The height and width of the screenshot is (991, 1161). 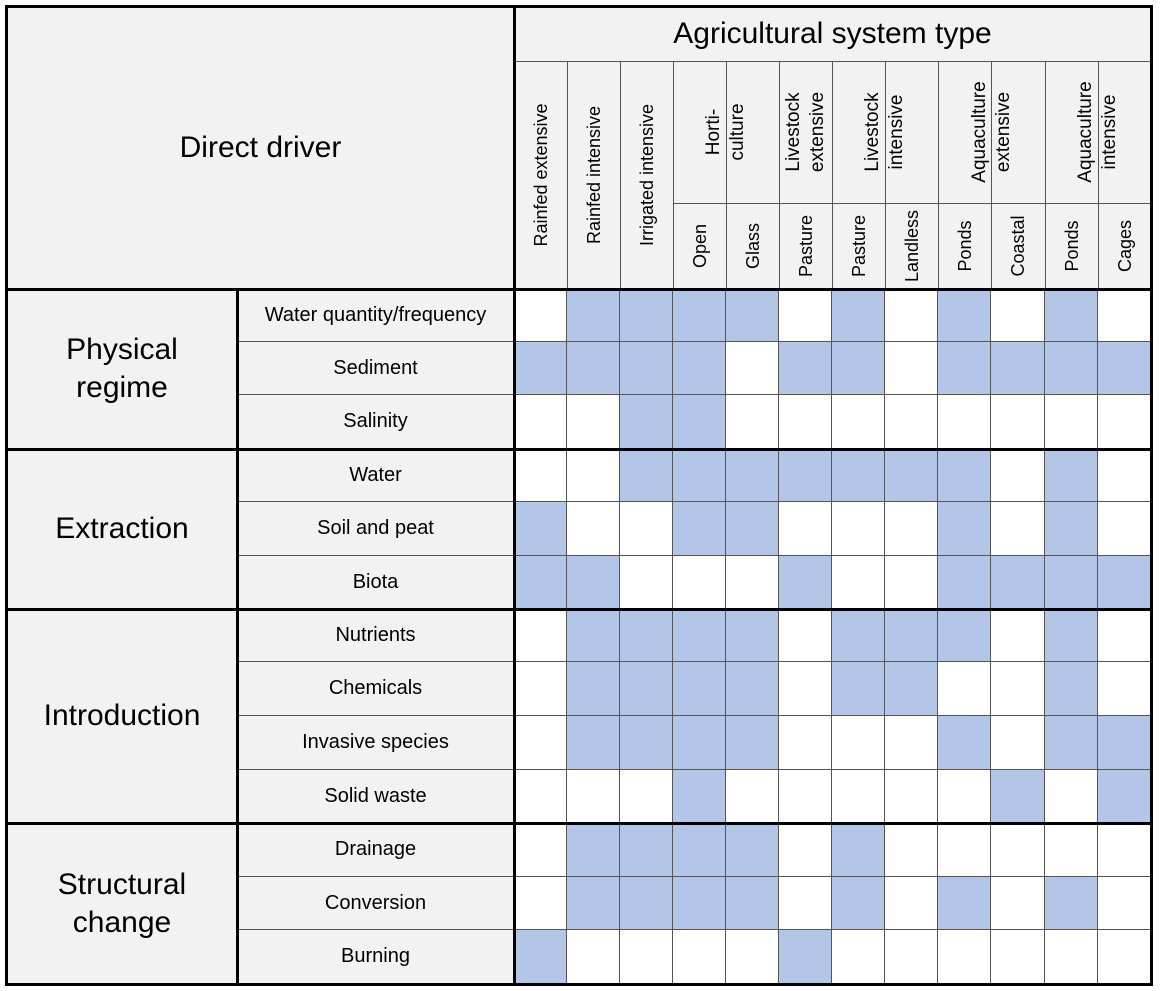 I want to click on row-label: Drainage, so click(x=375, y=850).